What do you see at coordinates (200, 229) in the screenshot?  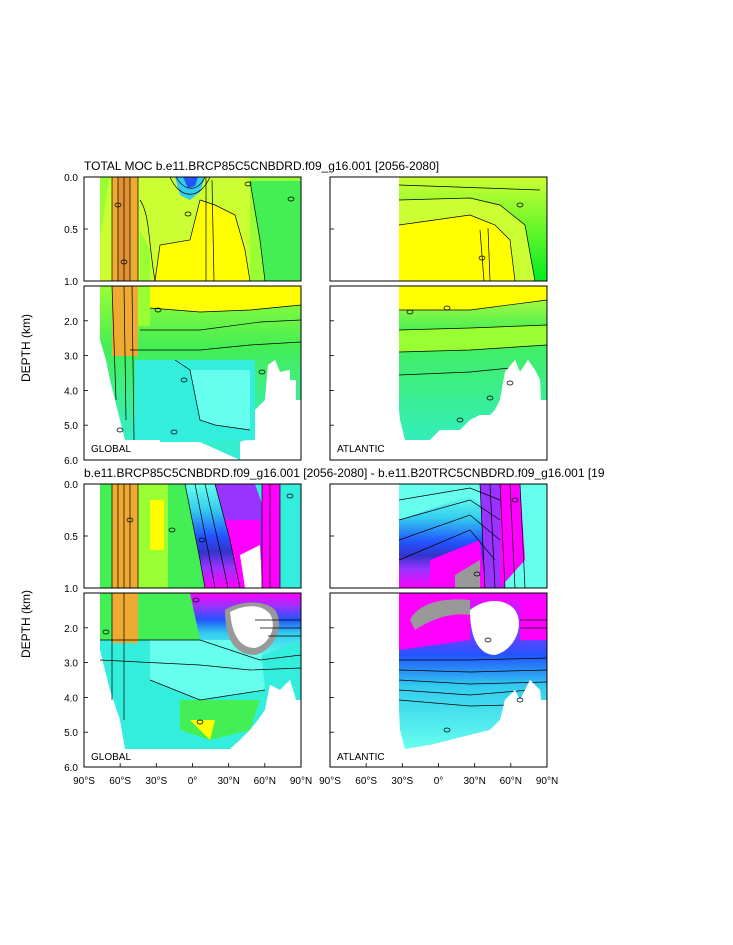 I see `top-global-upper-panel` at bounding box center [200, 229].